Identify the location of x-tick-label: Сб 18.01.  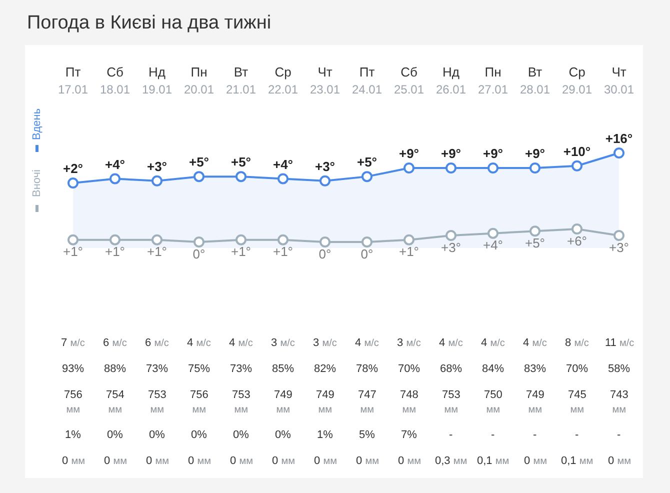
(115, 80).